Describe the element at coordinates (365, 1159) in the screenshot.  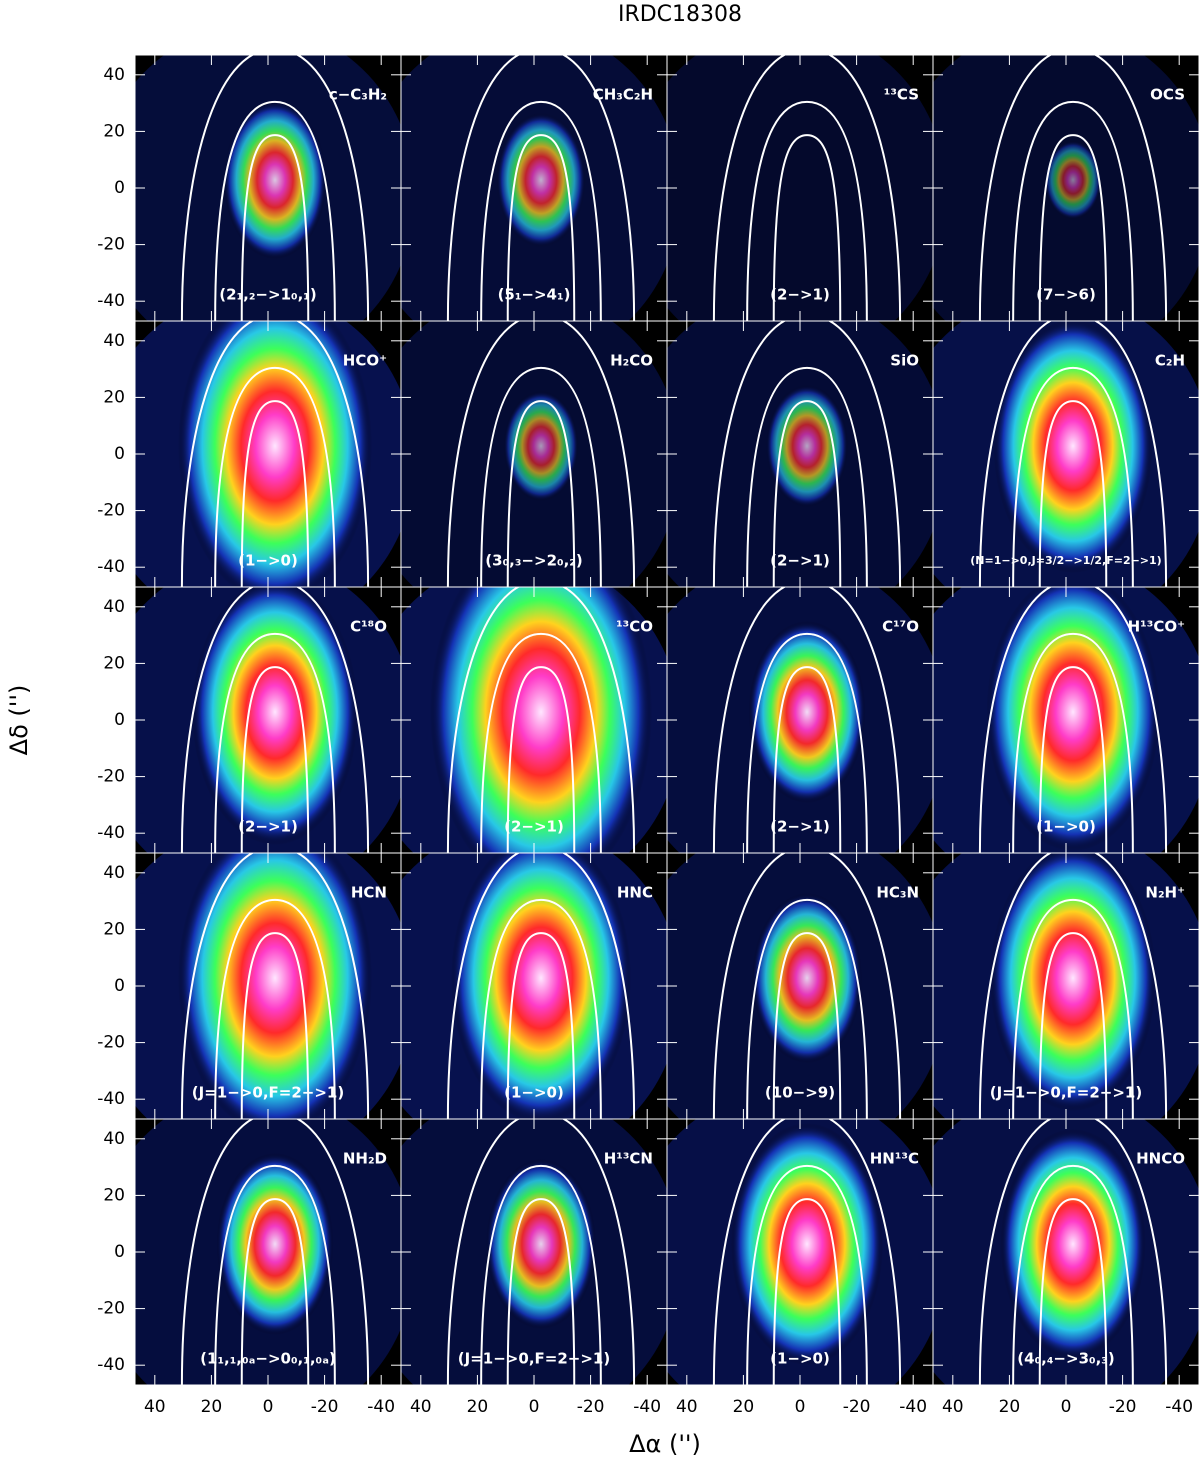
I see `molecule-label: NH₂D` at that location.